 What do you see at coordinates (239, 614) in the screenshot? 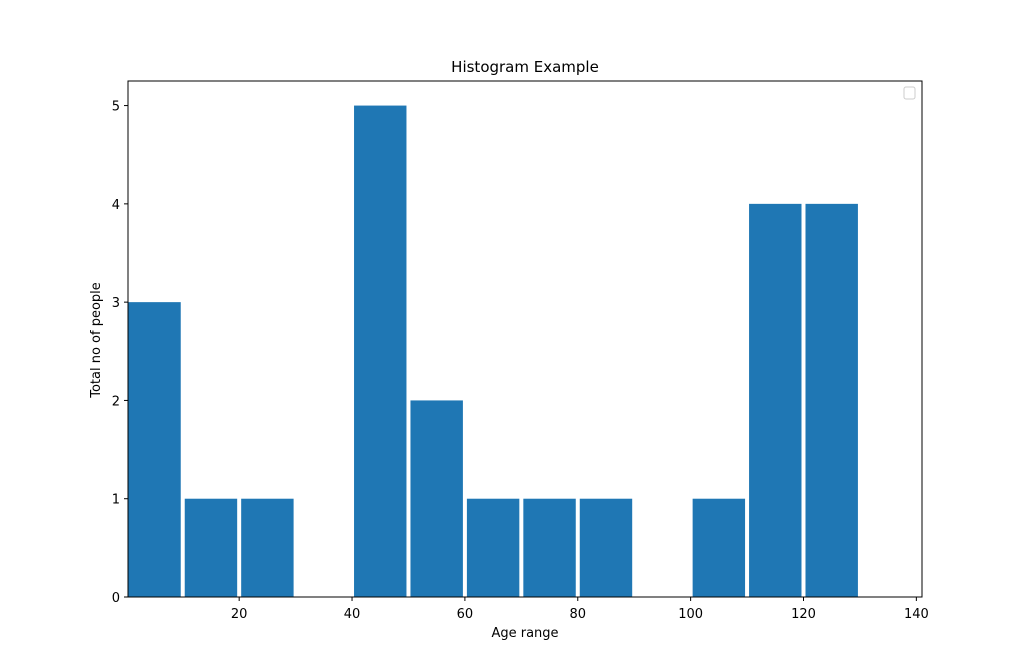
I see `x-tick-label: 20` at bounding box center [239, 614].